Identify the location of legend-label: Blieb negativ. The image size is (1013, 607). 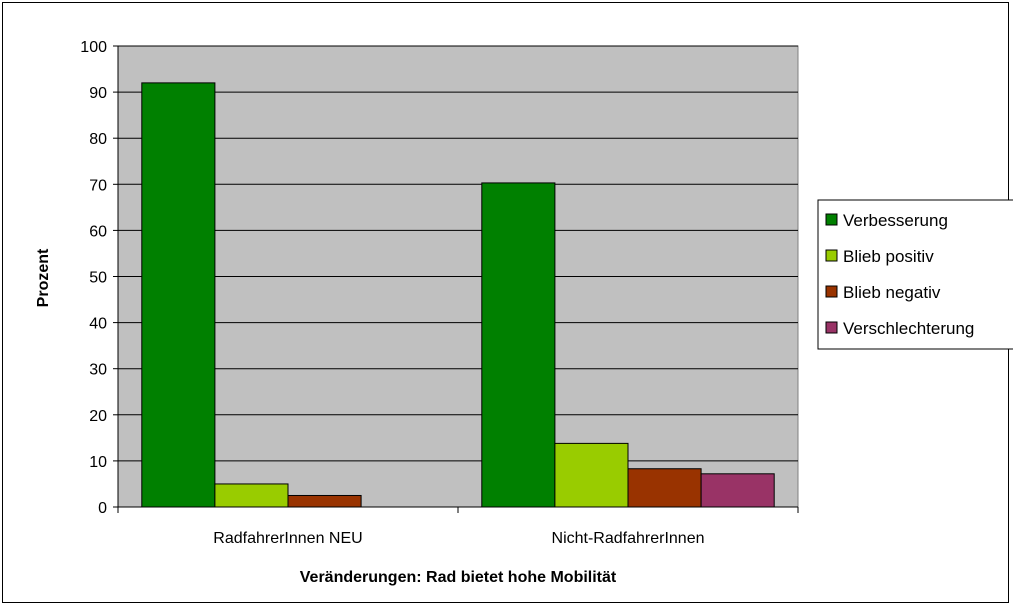
(892, 292).